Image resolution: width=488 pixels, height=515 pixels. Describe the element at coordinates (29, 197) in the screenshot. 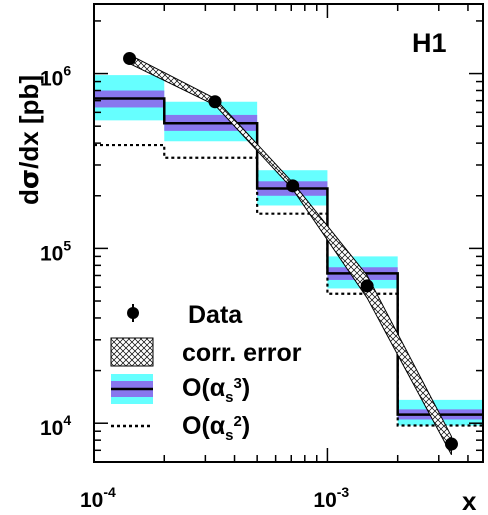

I see `y-axis-title-d: d` at that location.